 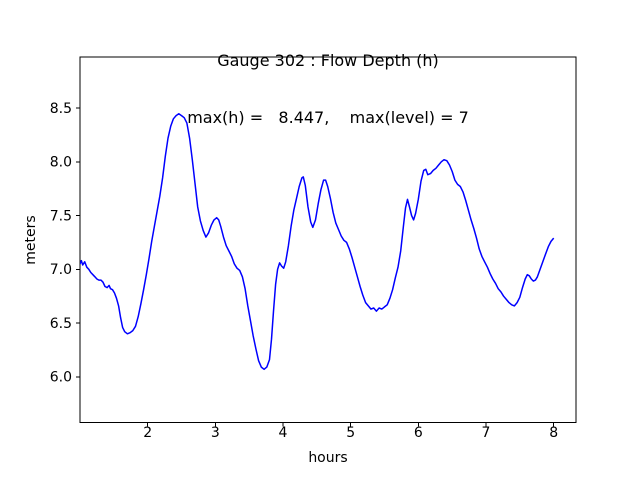 What do you see at coordinates (61, 163) in the screenshot?
I see `y-tick-label: 8.0` at bounding box center [61, 163].